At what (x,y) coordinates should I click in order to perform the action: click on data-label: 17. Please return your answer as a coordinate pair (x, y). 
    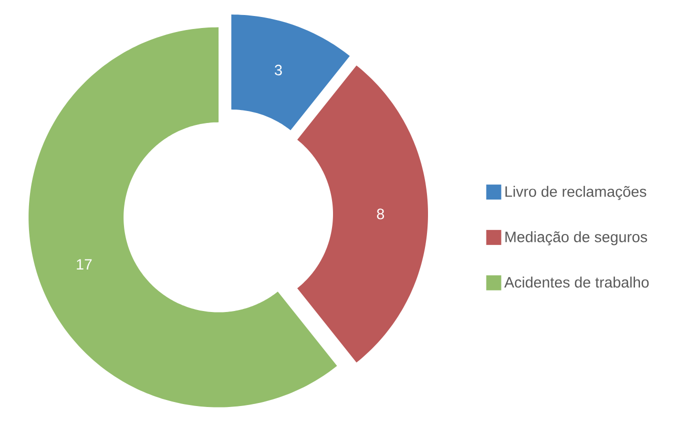
    Looking at the image, I should click on (84, 264).